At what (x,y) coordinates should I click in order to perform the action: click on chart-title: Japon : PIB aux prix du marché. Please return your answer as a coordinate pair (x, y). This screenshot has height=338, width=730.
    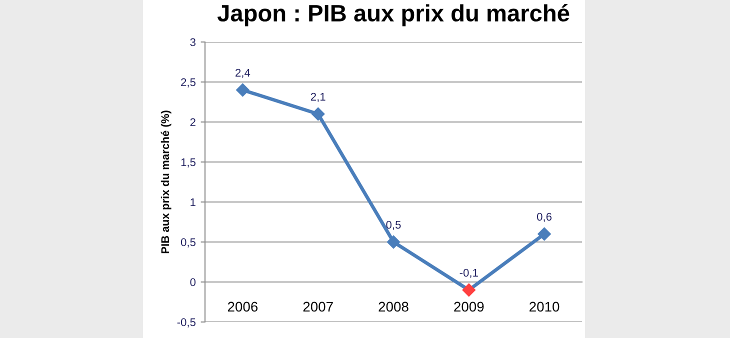
    Looking at the image, I should click on (393, 15).